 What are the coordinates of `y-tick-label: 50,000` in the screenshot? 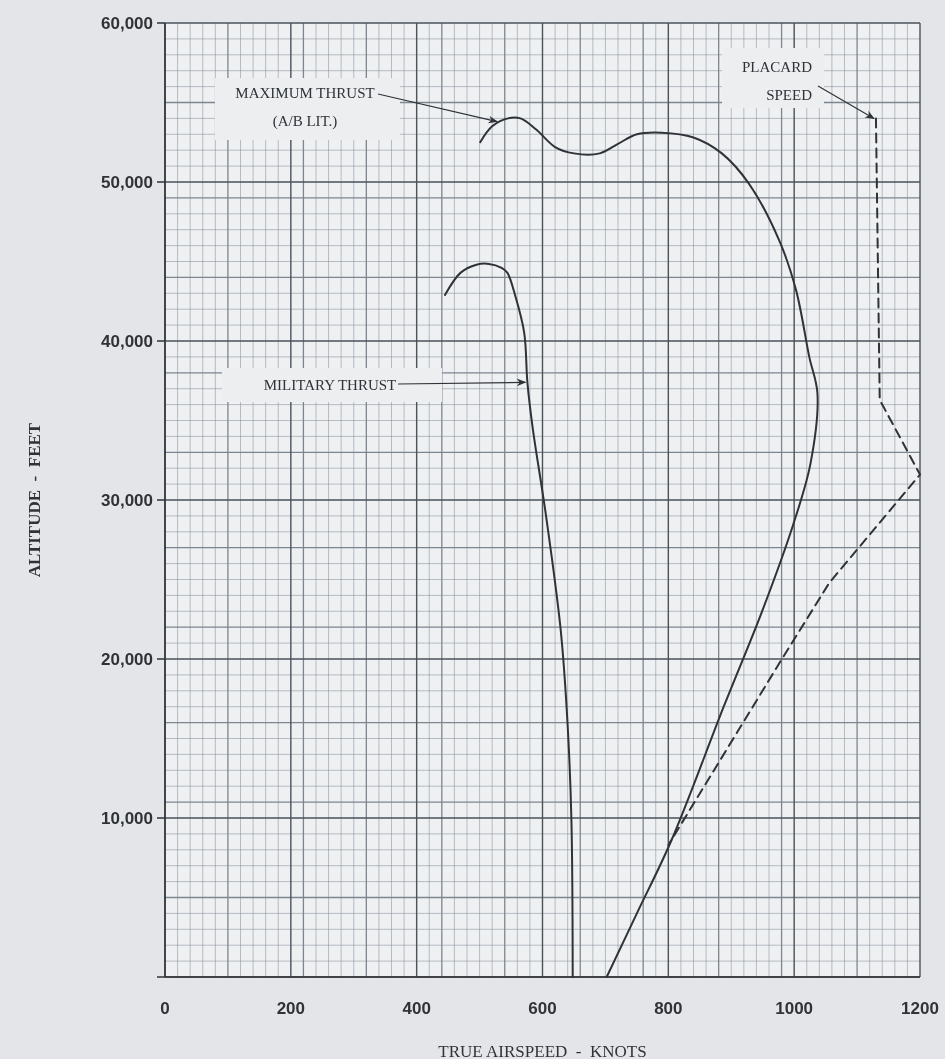 It's located at (127, 182).